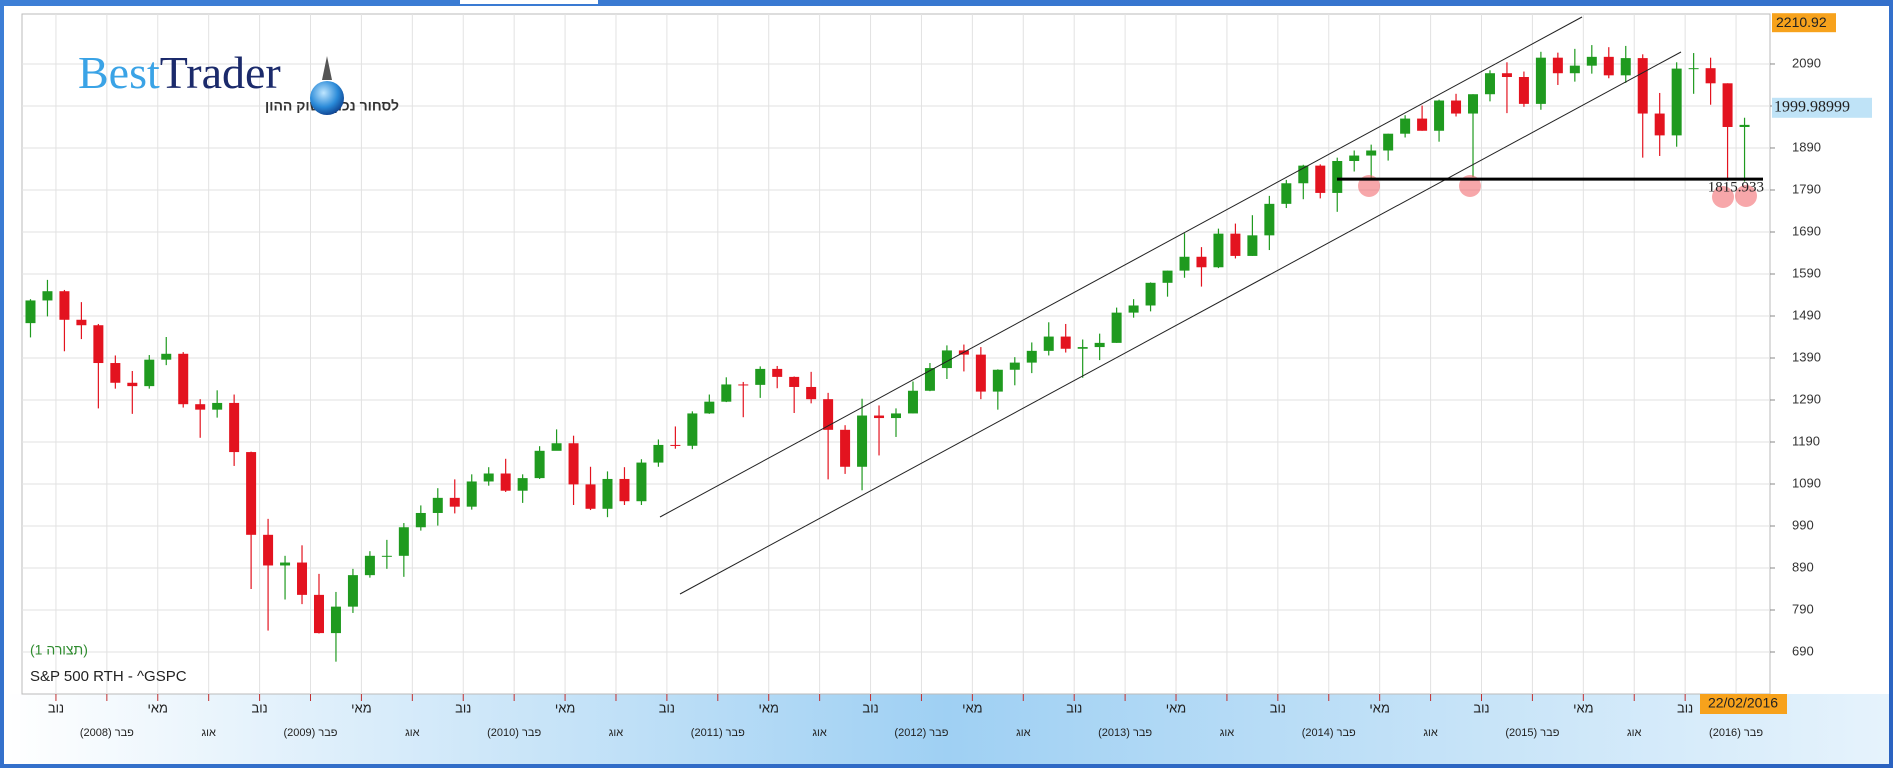 The image size is (1893, 768). What do you see at coordinates (1806, 398) in the screenshot?
I see `y-tick-label: 1290` at bounding box center [1806, 398].